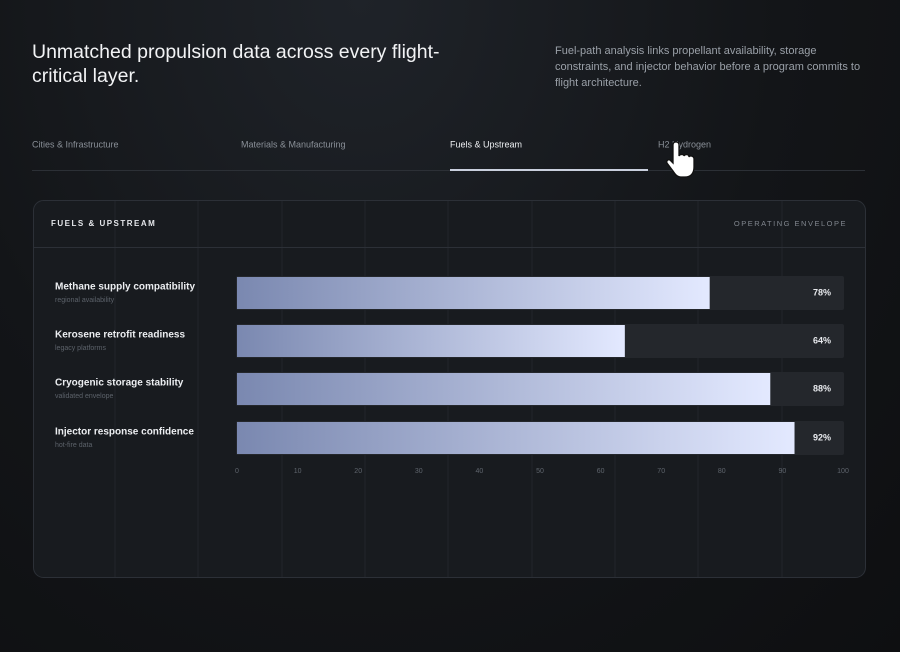 This screenshot has height=652, width=900. I want to click on row-sublabel: regional availability, so click(85, 300).